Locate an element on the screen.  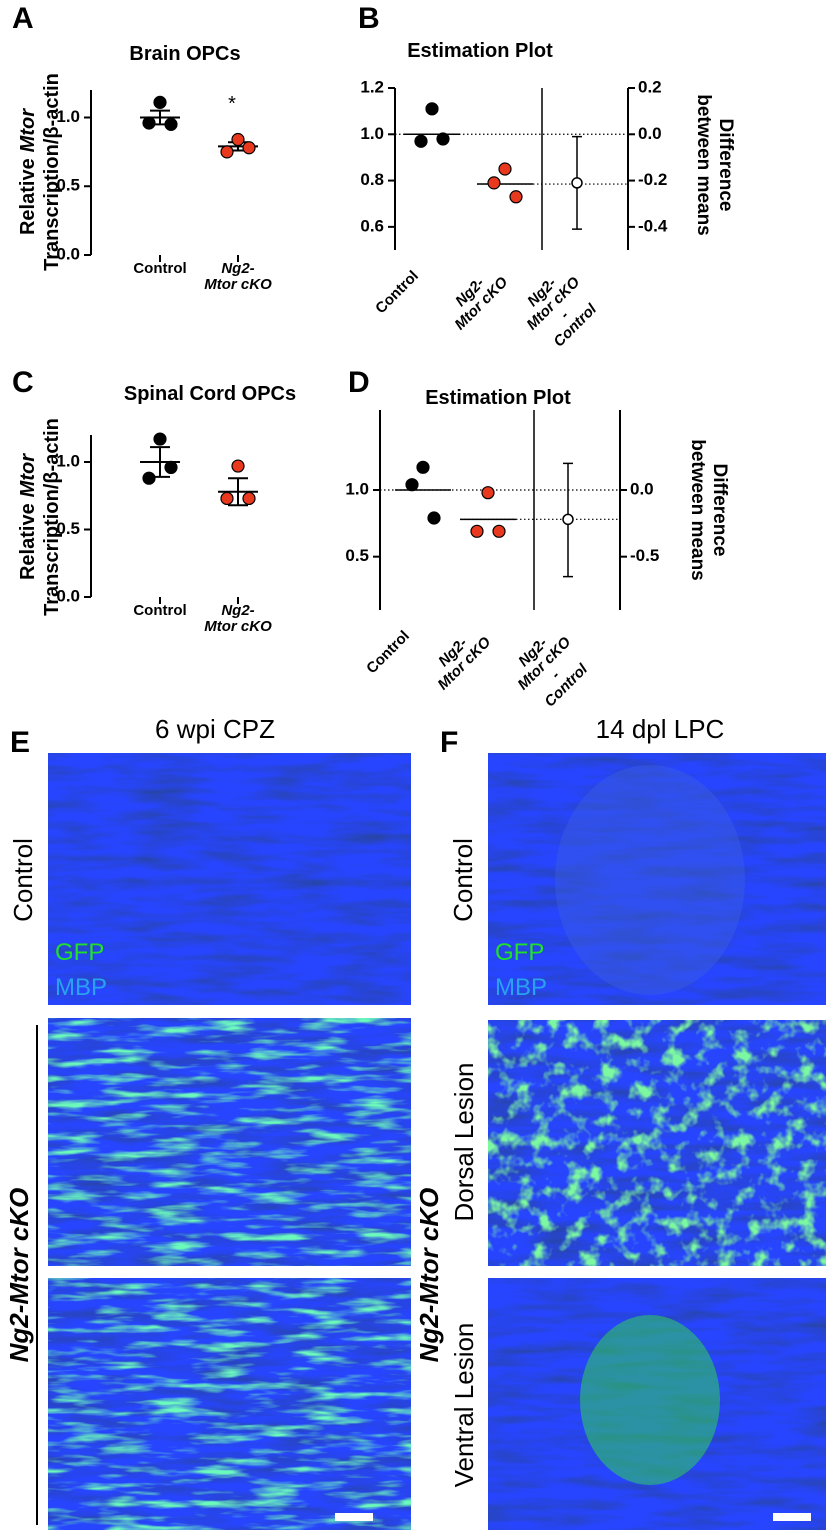
chart-title: Spinal Cord OPCs is located at coordinates (210, 394).